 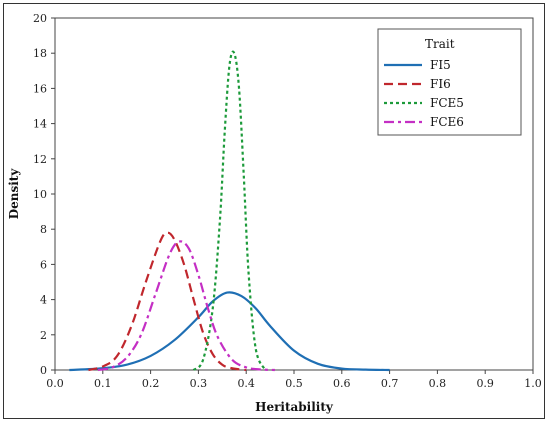 What do you see at coordinates (294, 407) in the screenshot?
I see `x-axis-title: Heritability` at bounding box center [294, 407].